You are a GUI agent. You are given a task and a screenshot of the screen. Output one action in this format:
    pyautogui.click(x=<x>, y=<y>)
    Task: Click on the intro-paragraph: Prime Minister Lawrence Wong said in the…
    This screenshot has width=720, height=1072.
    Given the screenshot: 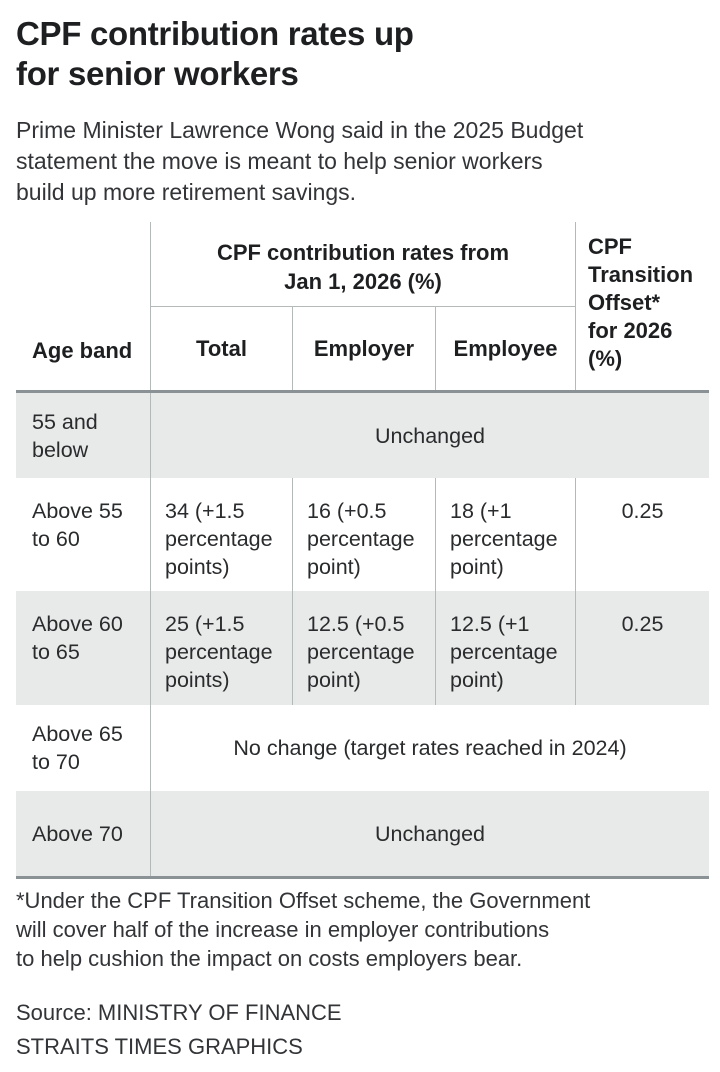 What is the action you would take?
    pyautogui.click(x=300, y=161)
    